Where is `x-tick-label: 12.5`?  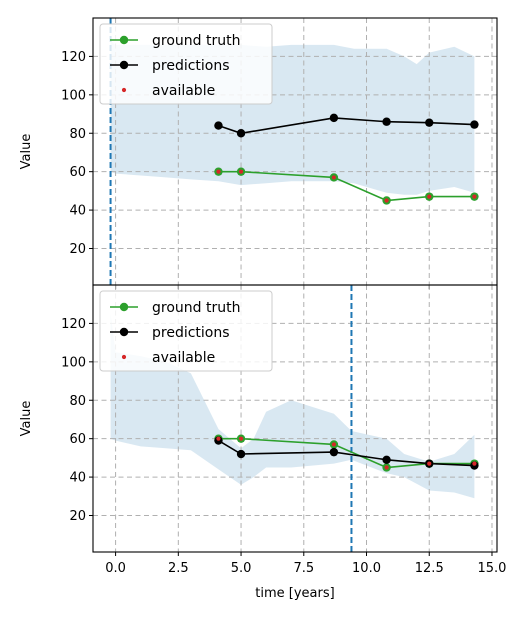
x-tick-label: 12.5 is located at coordinates (429, 568).